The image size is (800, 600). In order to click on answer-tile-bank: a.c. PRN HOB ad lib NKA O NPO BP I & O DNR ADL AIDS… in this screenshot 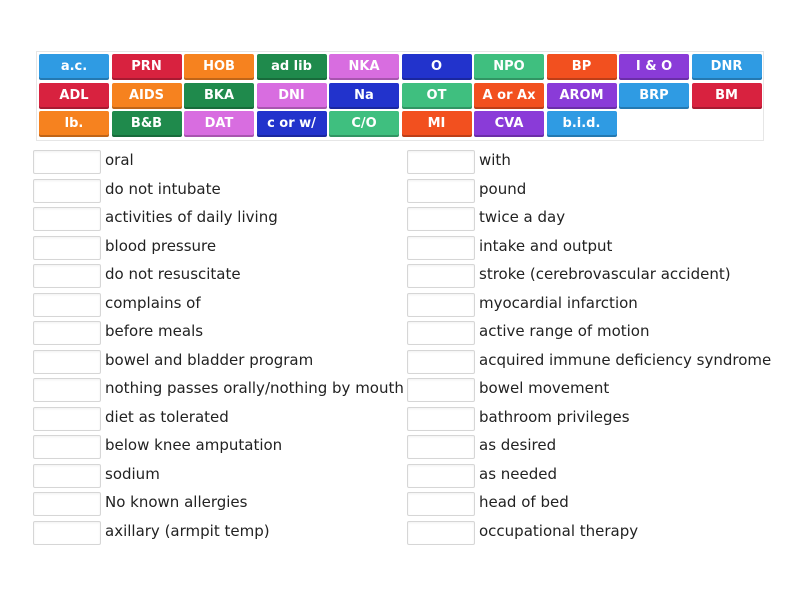, I will do `click(400, 96)`.